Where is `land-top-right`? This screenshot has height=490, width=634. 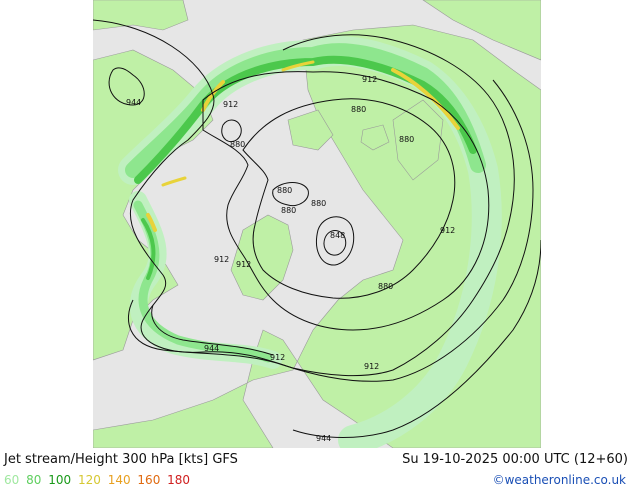
land-top-right is located at coordinates (481, 30).